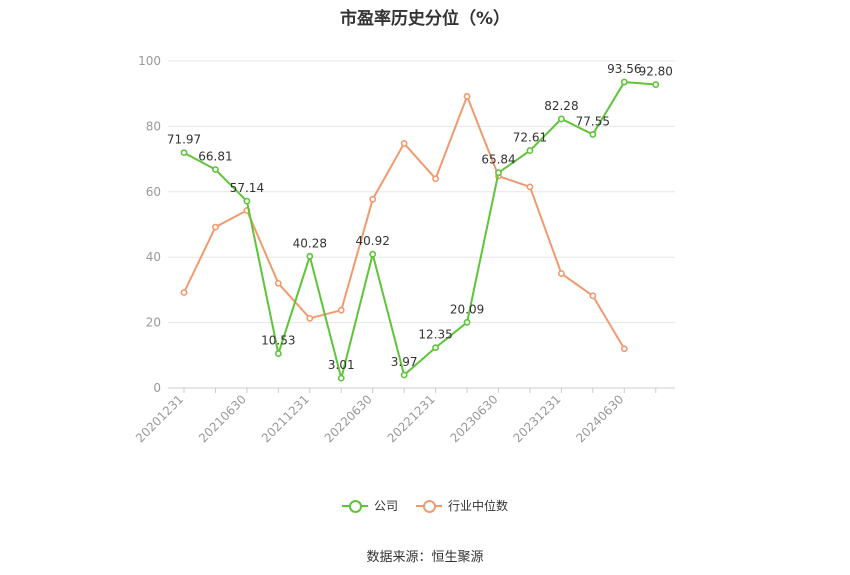 Image resolution: width=850 pixels, height=575 pixels. What do you see at coordinates (425, 19) in the screenshot?
I see `chart-title: 市盈率历史分位（%）` at bounding box center [425, 19].